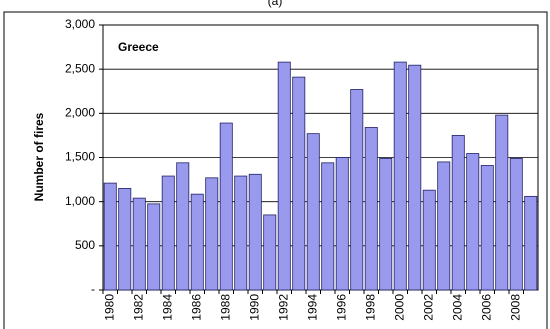  What do you see at coordinates (167, 307) in the screenshot?
I see `x-tick-label: 1984` at bounding box center [167, 307].